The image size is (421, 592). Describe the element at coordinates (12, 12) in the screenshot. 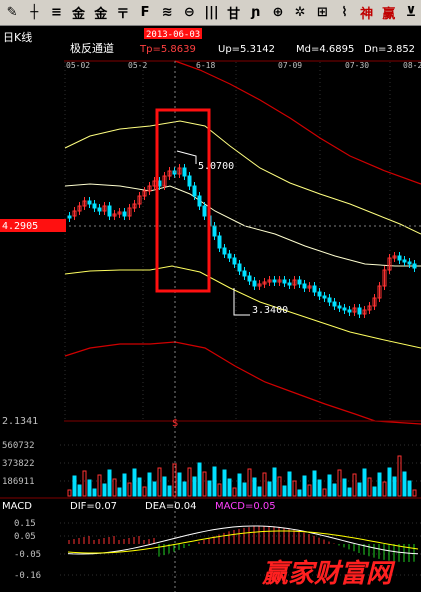

I see `draw-pen-icon: ✎` at that location.